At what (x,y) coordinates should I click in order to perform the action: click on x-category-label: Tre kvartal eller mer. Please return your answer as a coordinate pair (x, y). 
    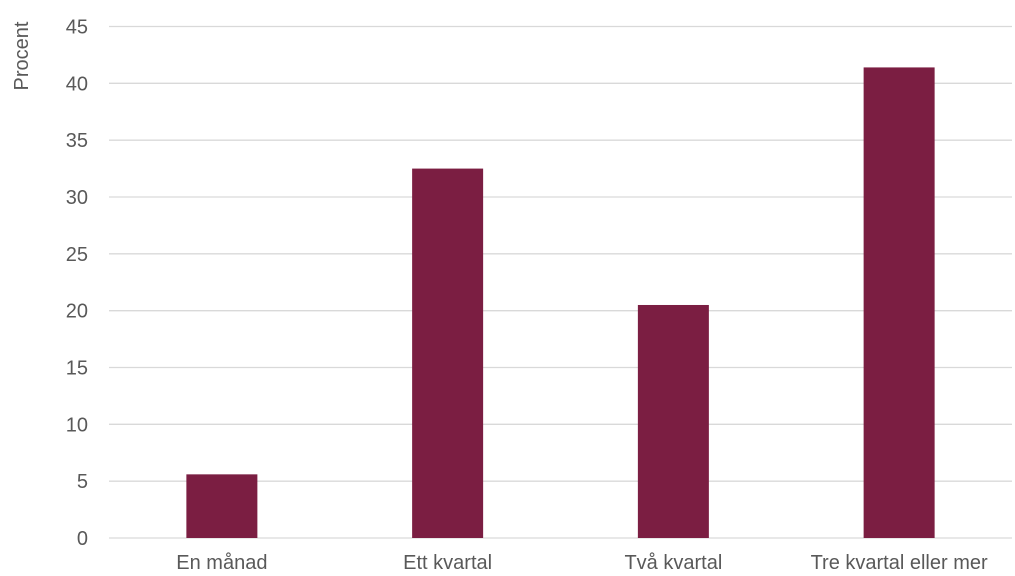
    Looking at the image, I should click on (899, 563).